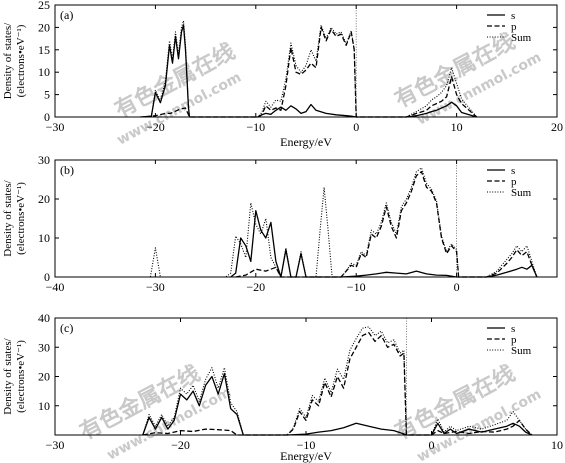 This screenshot has width=565, height=463. Describe the element at coordinates (44, 318) in the screenshot. I see `y-tick-label: 40` at that location.